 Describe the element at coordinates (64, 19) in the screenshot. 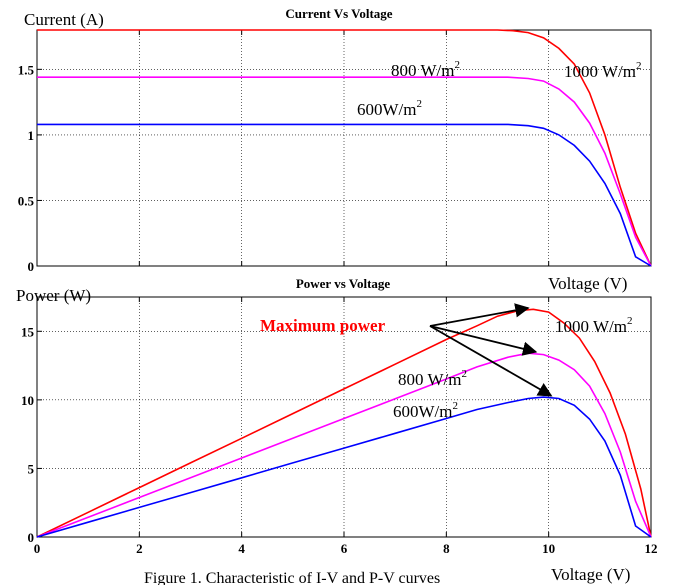

I see `iv-ylabel: Current (A)` at that location.